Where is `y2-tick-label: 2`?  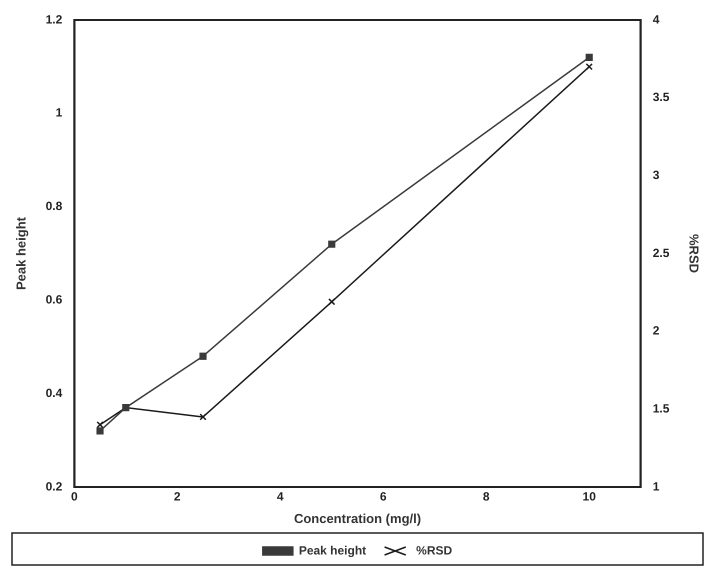 y2-tick-label: 2 is located at coordinates (656, 331).